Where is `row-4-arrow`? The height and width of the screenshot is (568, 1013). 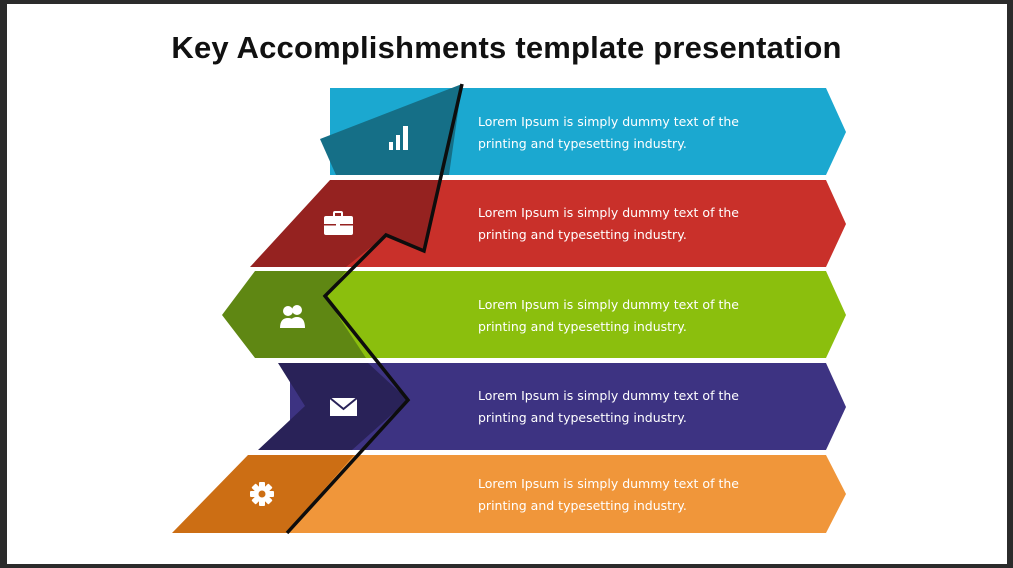 row-4-arrow is located at coordinates (568, 406).